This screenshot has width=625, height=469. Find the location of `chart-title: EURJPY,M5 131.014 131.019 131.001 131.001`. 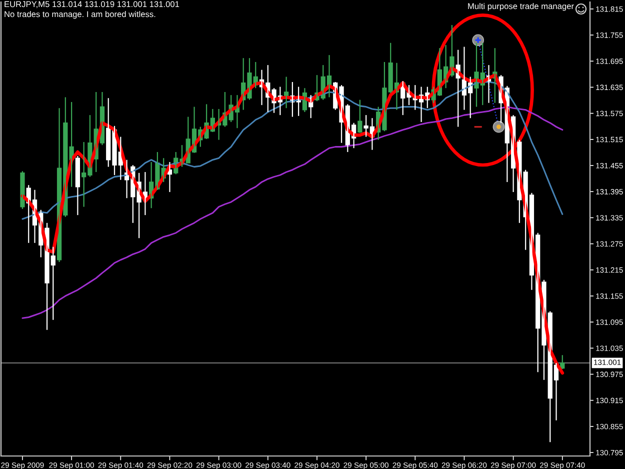

chart-title: EURJPY,M5 131.014 131.019 131.001 131.001 is located at coordinates (92, 4).